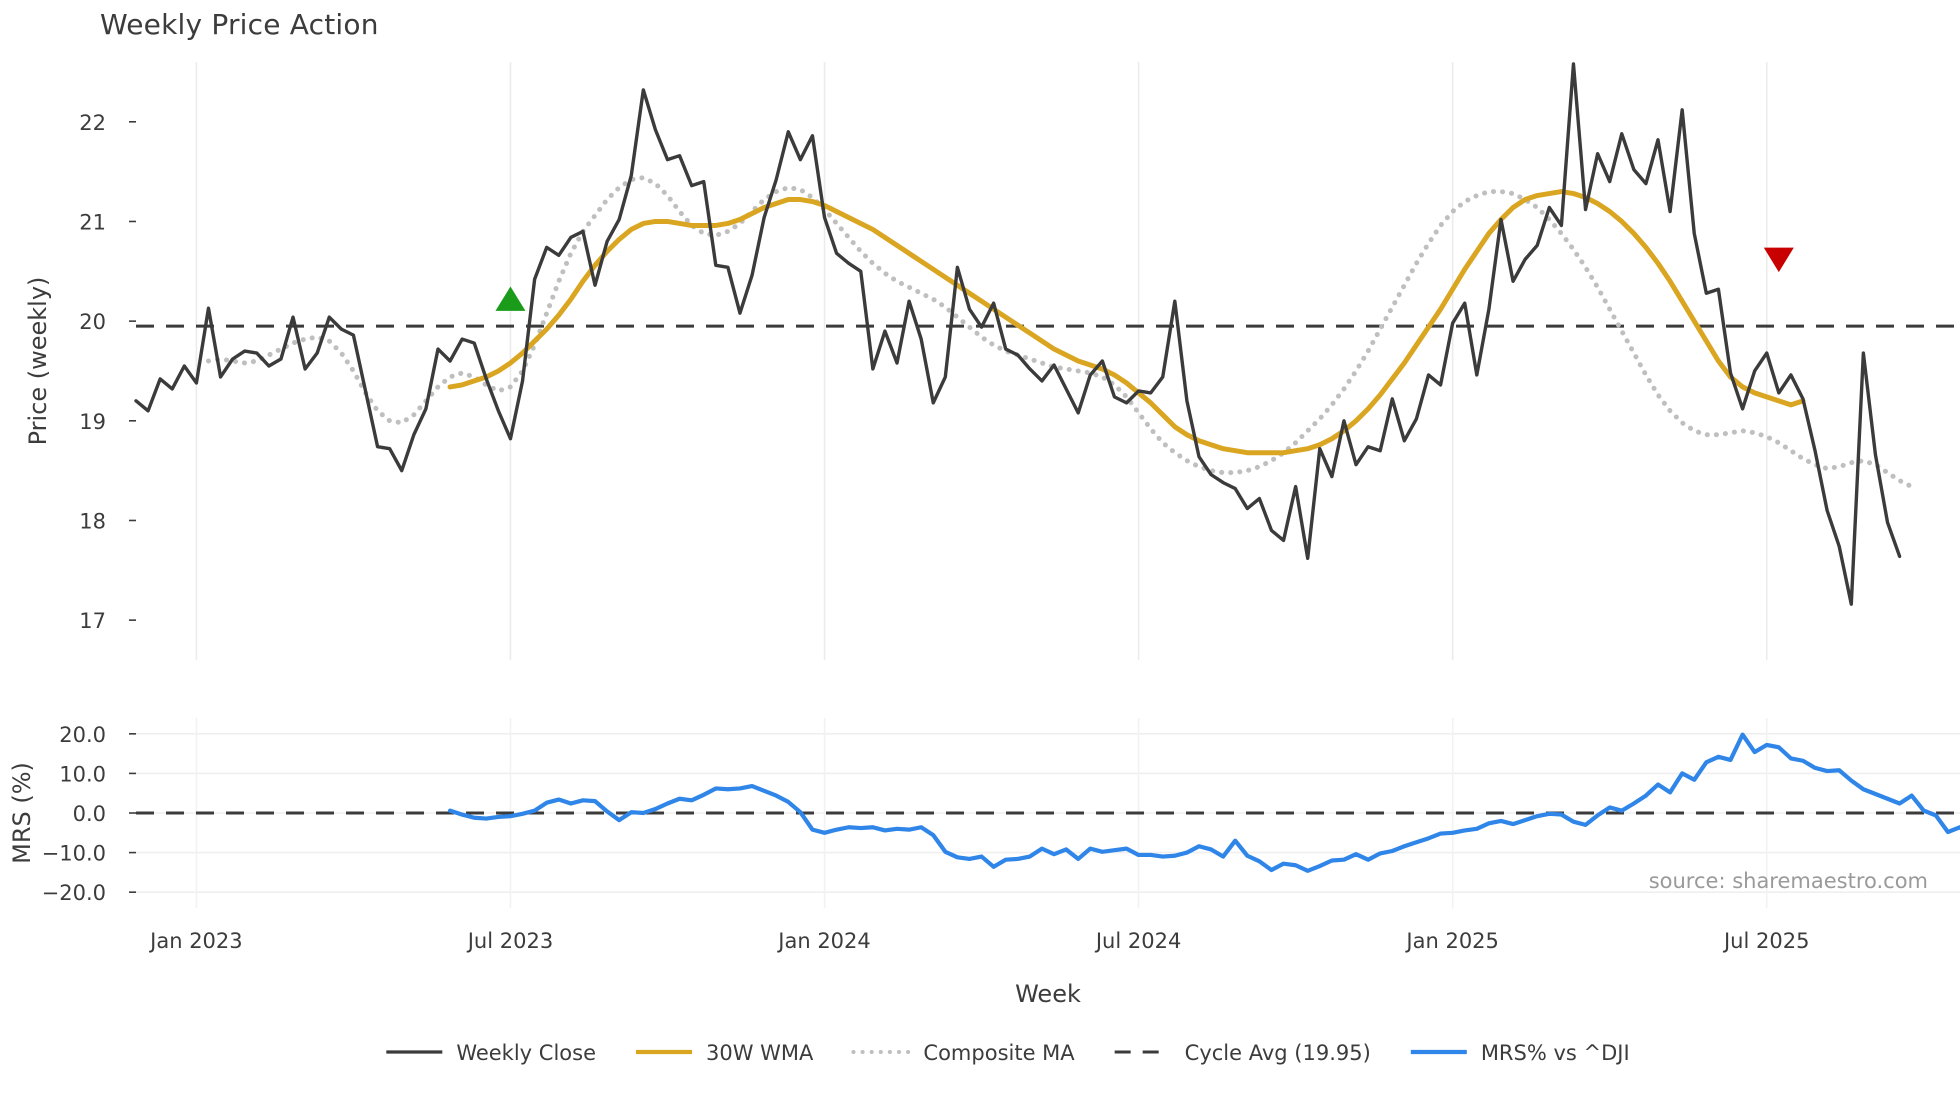  What do you see at coordinates (823, 941) in the screenshot?
I see `x-tick-label: Jan 2024` at bounding box center [823, 941].